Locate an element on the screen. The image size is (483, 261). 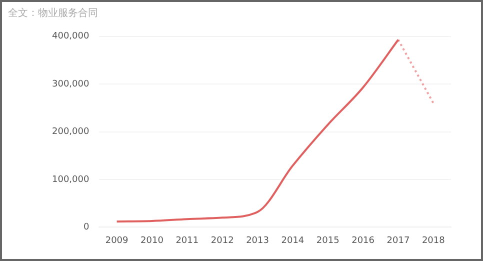
x-tick-label: 2010 is located at coordinates (152, 241).